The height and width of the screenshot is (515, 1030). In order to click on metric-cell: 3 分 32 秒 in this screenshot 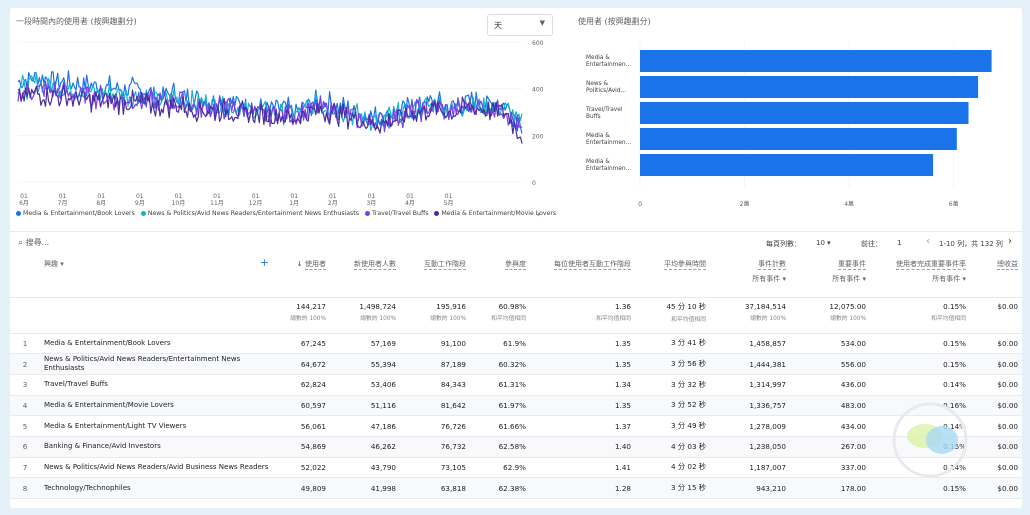, I will do `click(672, 385)`.